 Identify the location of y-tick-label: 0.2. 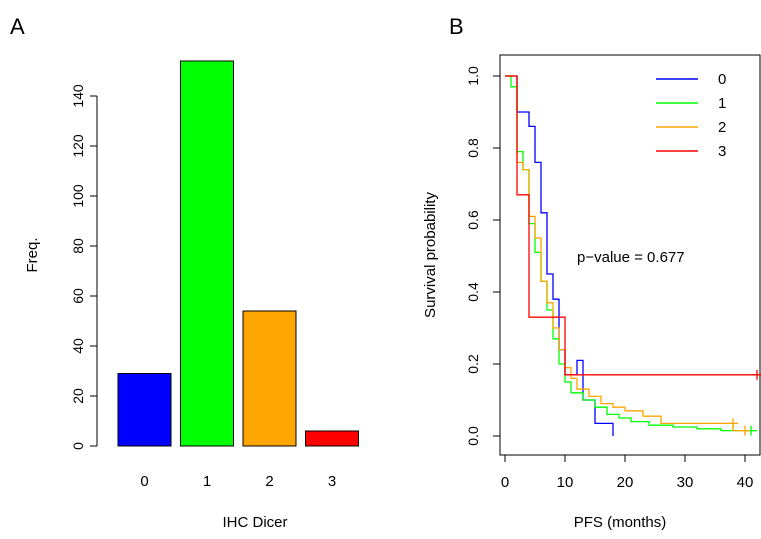
(473, 364).